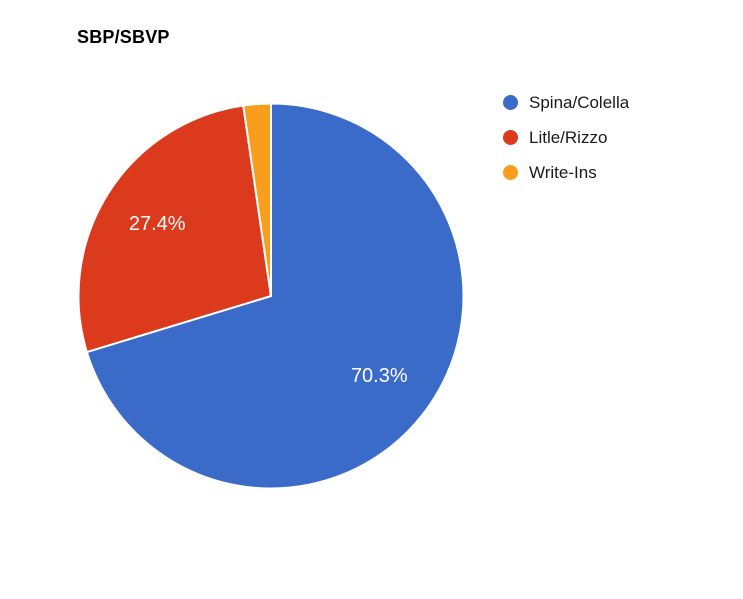 Image resolution: width=743 pixels, height=599 pixels. What do you see at coordinates (563, 172) in the screenshot?
I see `legend-label: Write-Ins` at bounding box center [563, 172].